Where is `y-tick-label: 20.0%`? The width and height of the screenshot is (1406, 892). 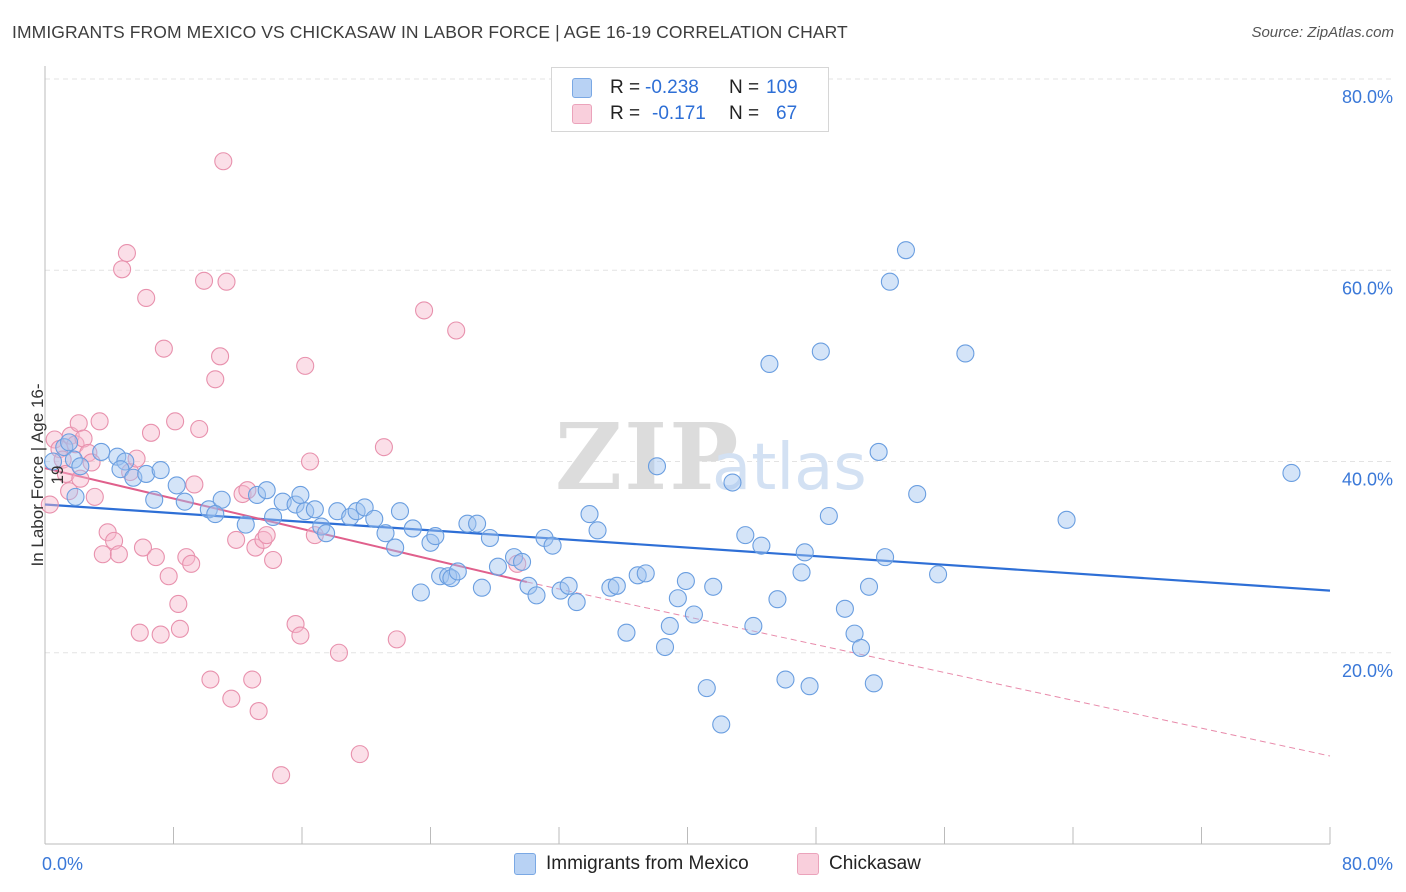
y-tick-label: 20.0% is located at coordinates (1367, 671).